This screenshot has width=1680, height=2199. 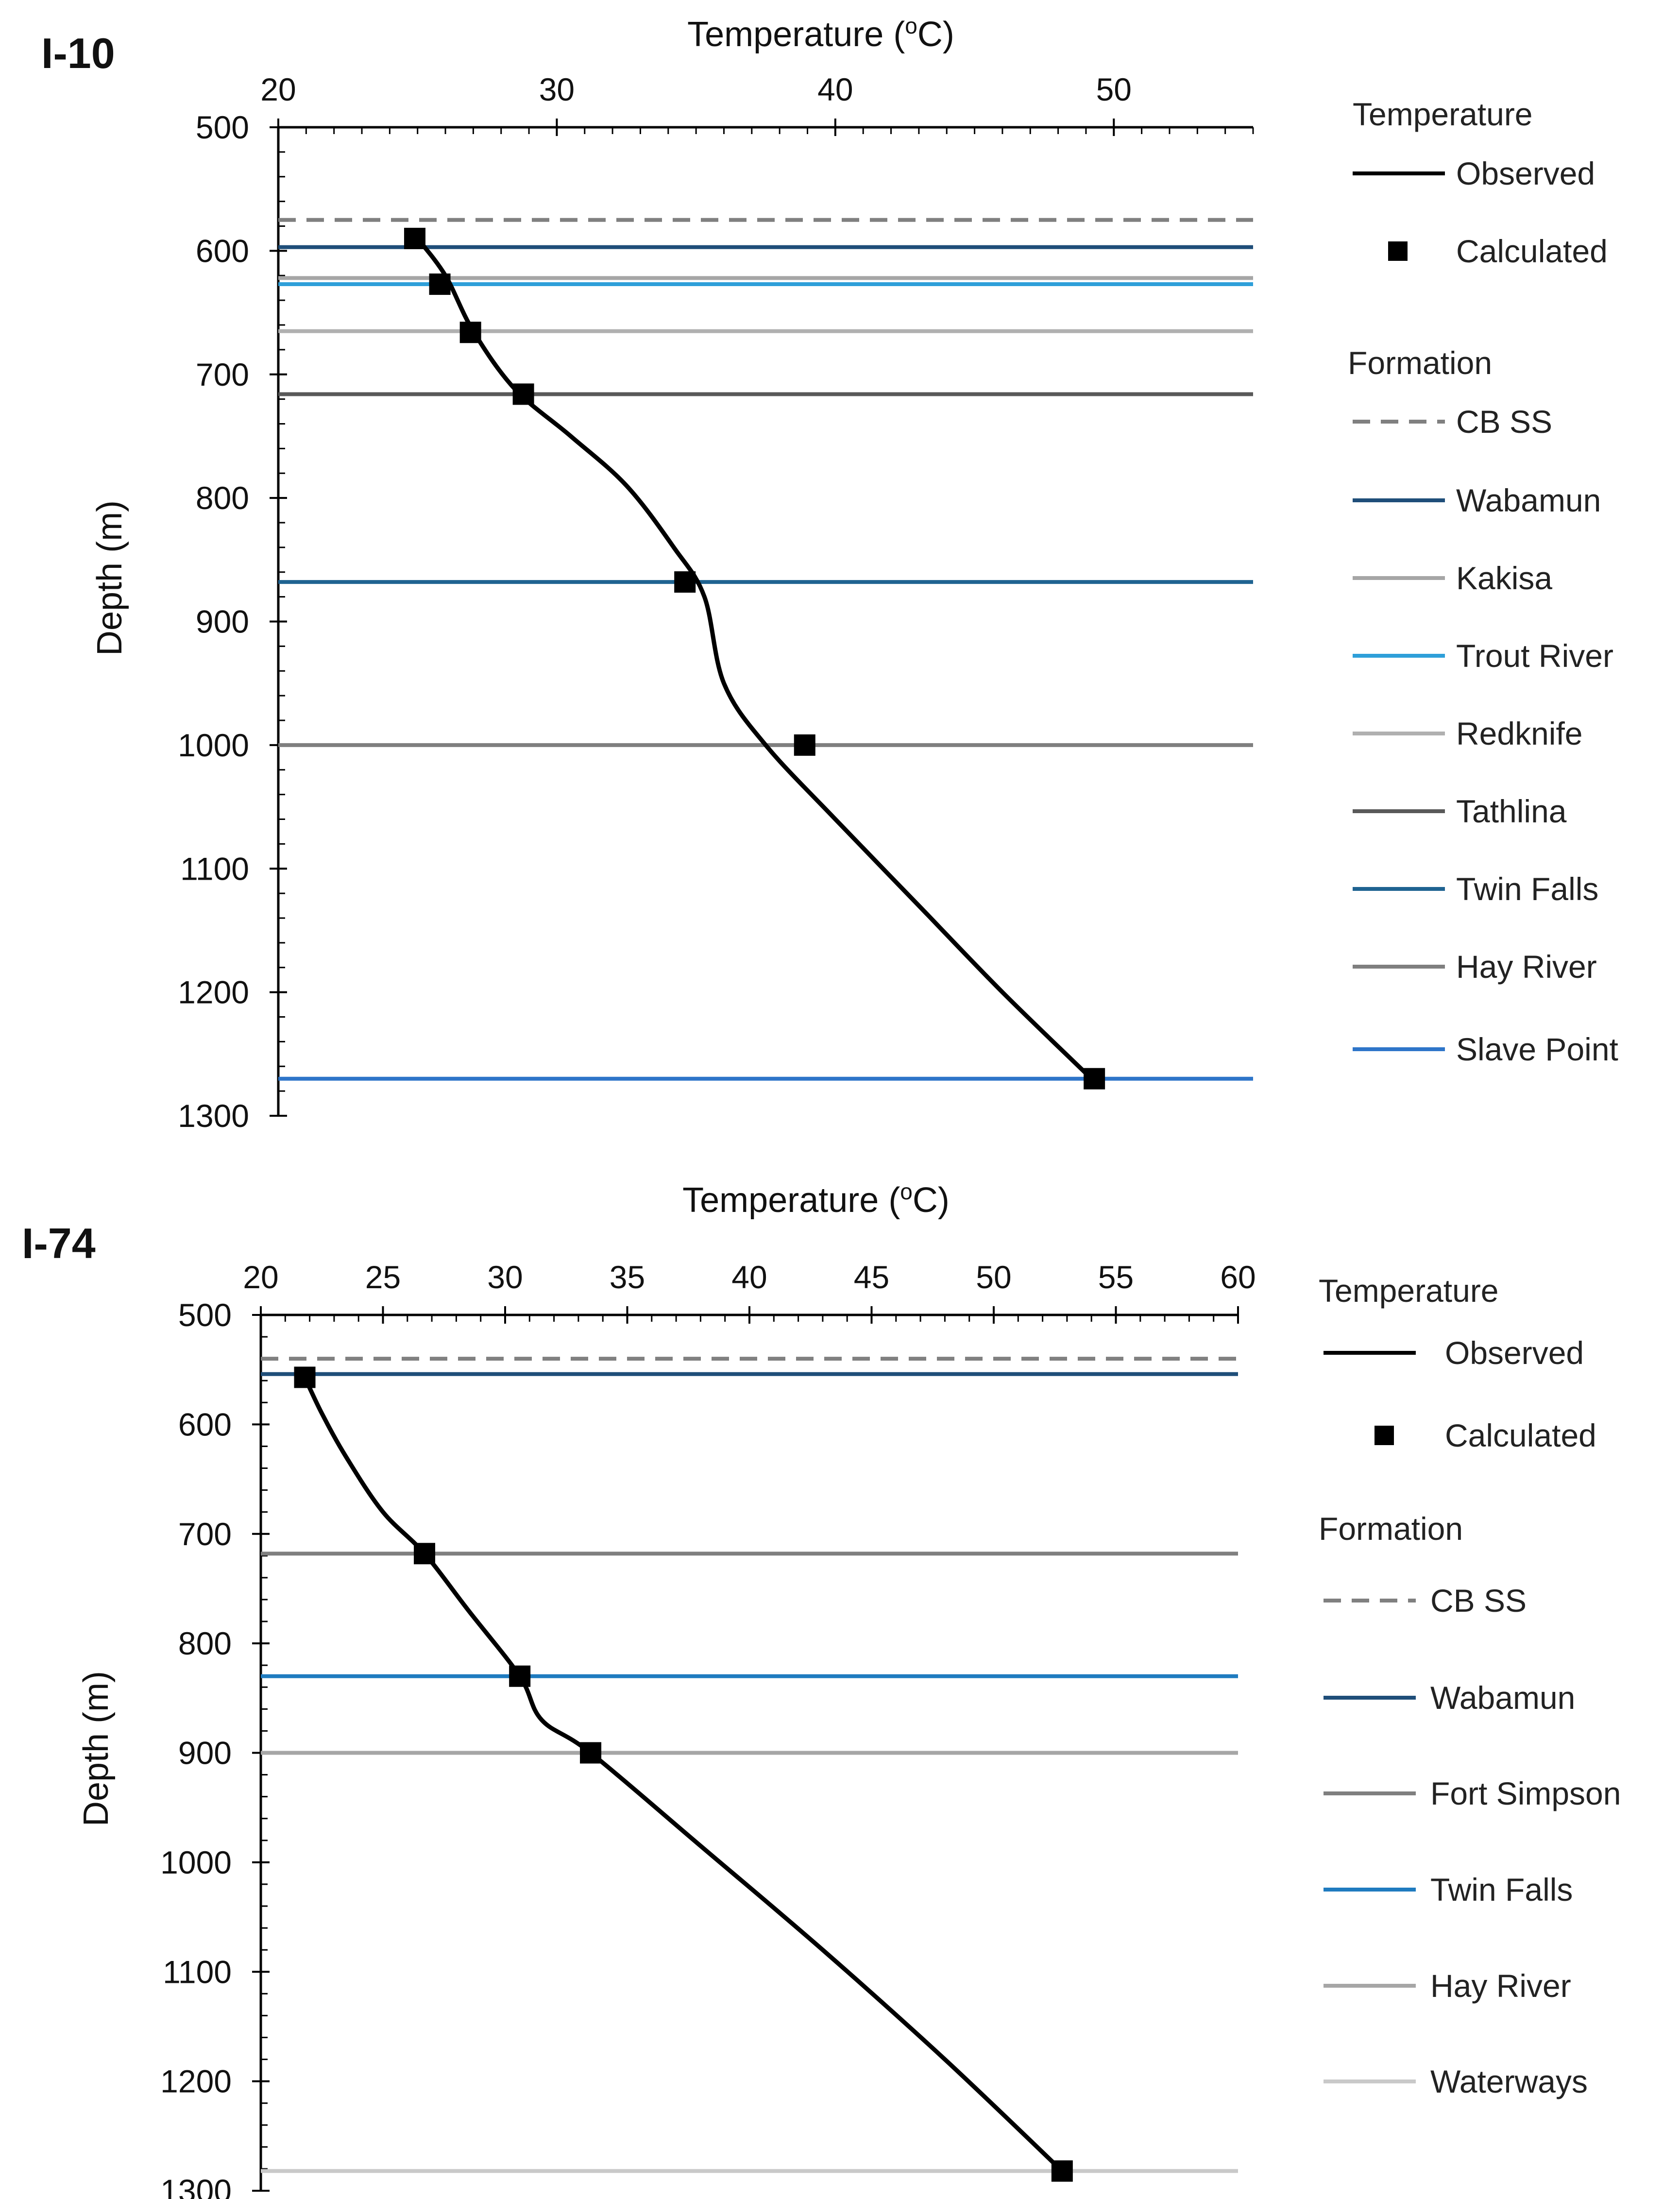 I want to click on legend-label-formation: Tathlina, so click(x=1511, y=811).